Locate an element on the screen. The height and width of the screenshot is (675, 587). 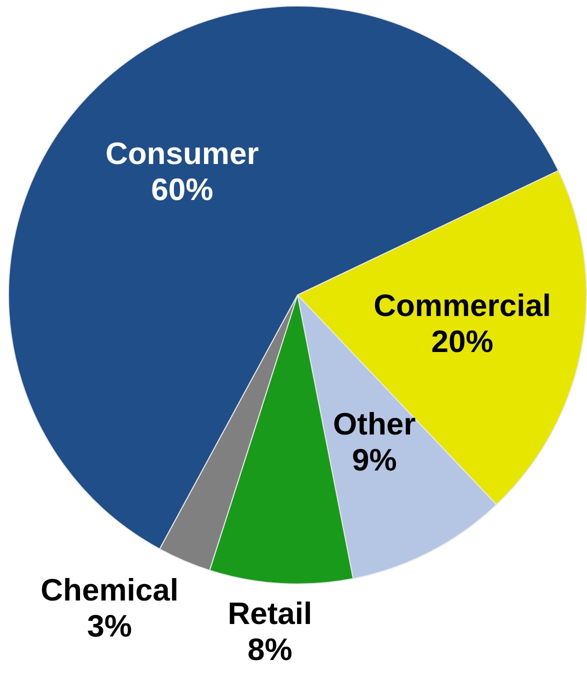
slice-label: Chemical is located at coordinates (109, 590).